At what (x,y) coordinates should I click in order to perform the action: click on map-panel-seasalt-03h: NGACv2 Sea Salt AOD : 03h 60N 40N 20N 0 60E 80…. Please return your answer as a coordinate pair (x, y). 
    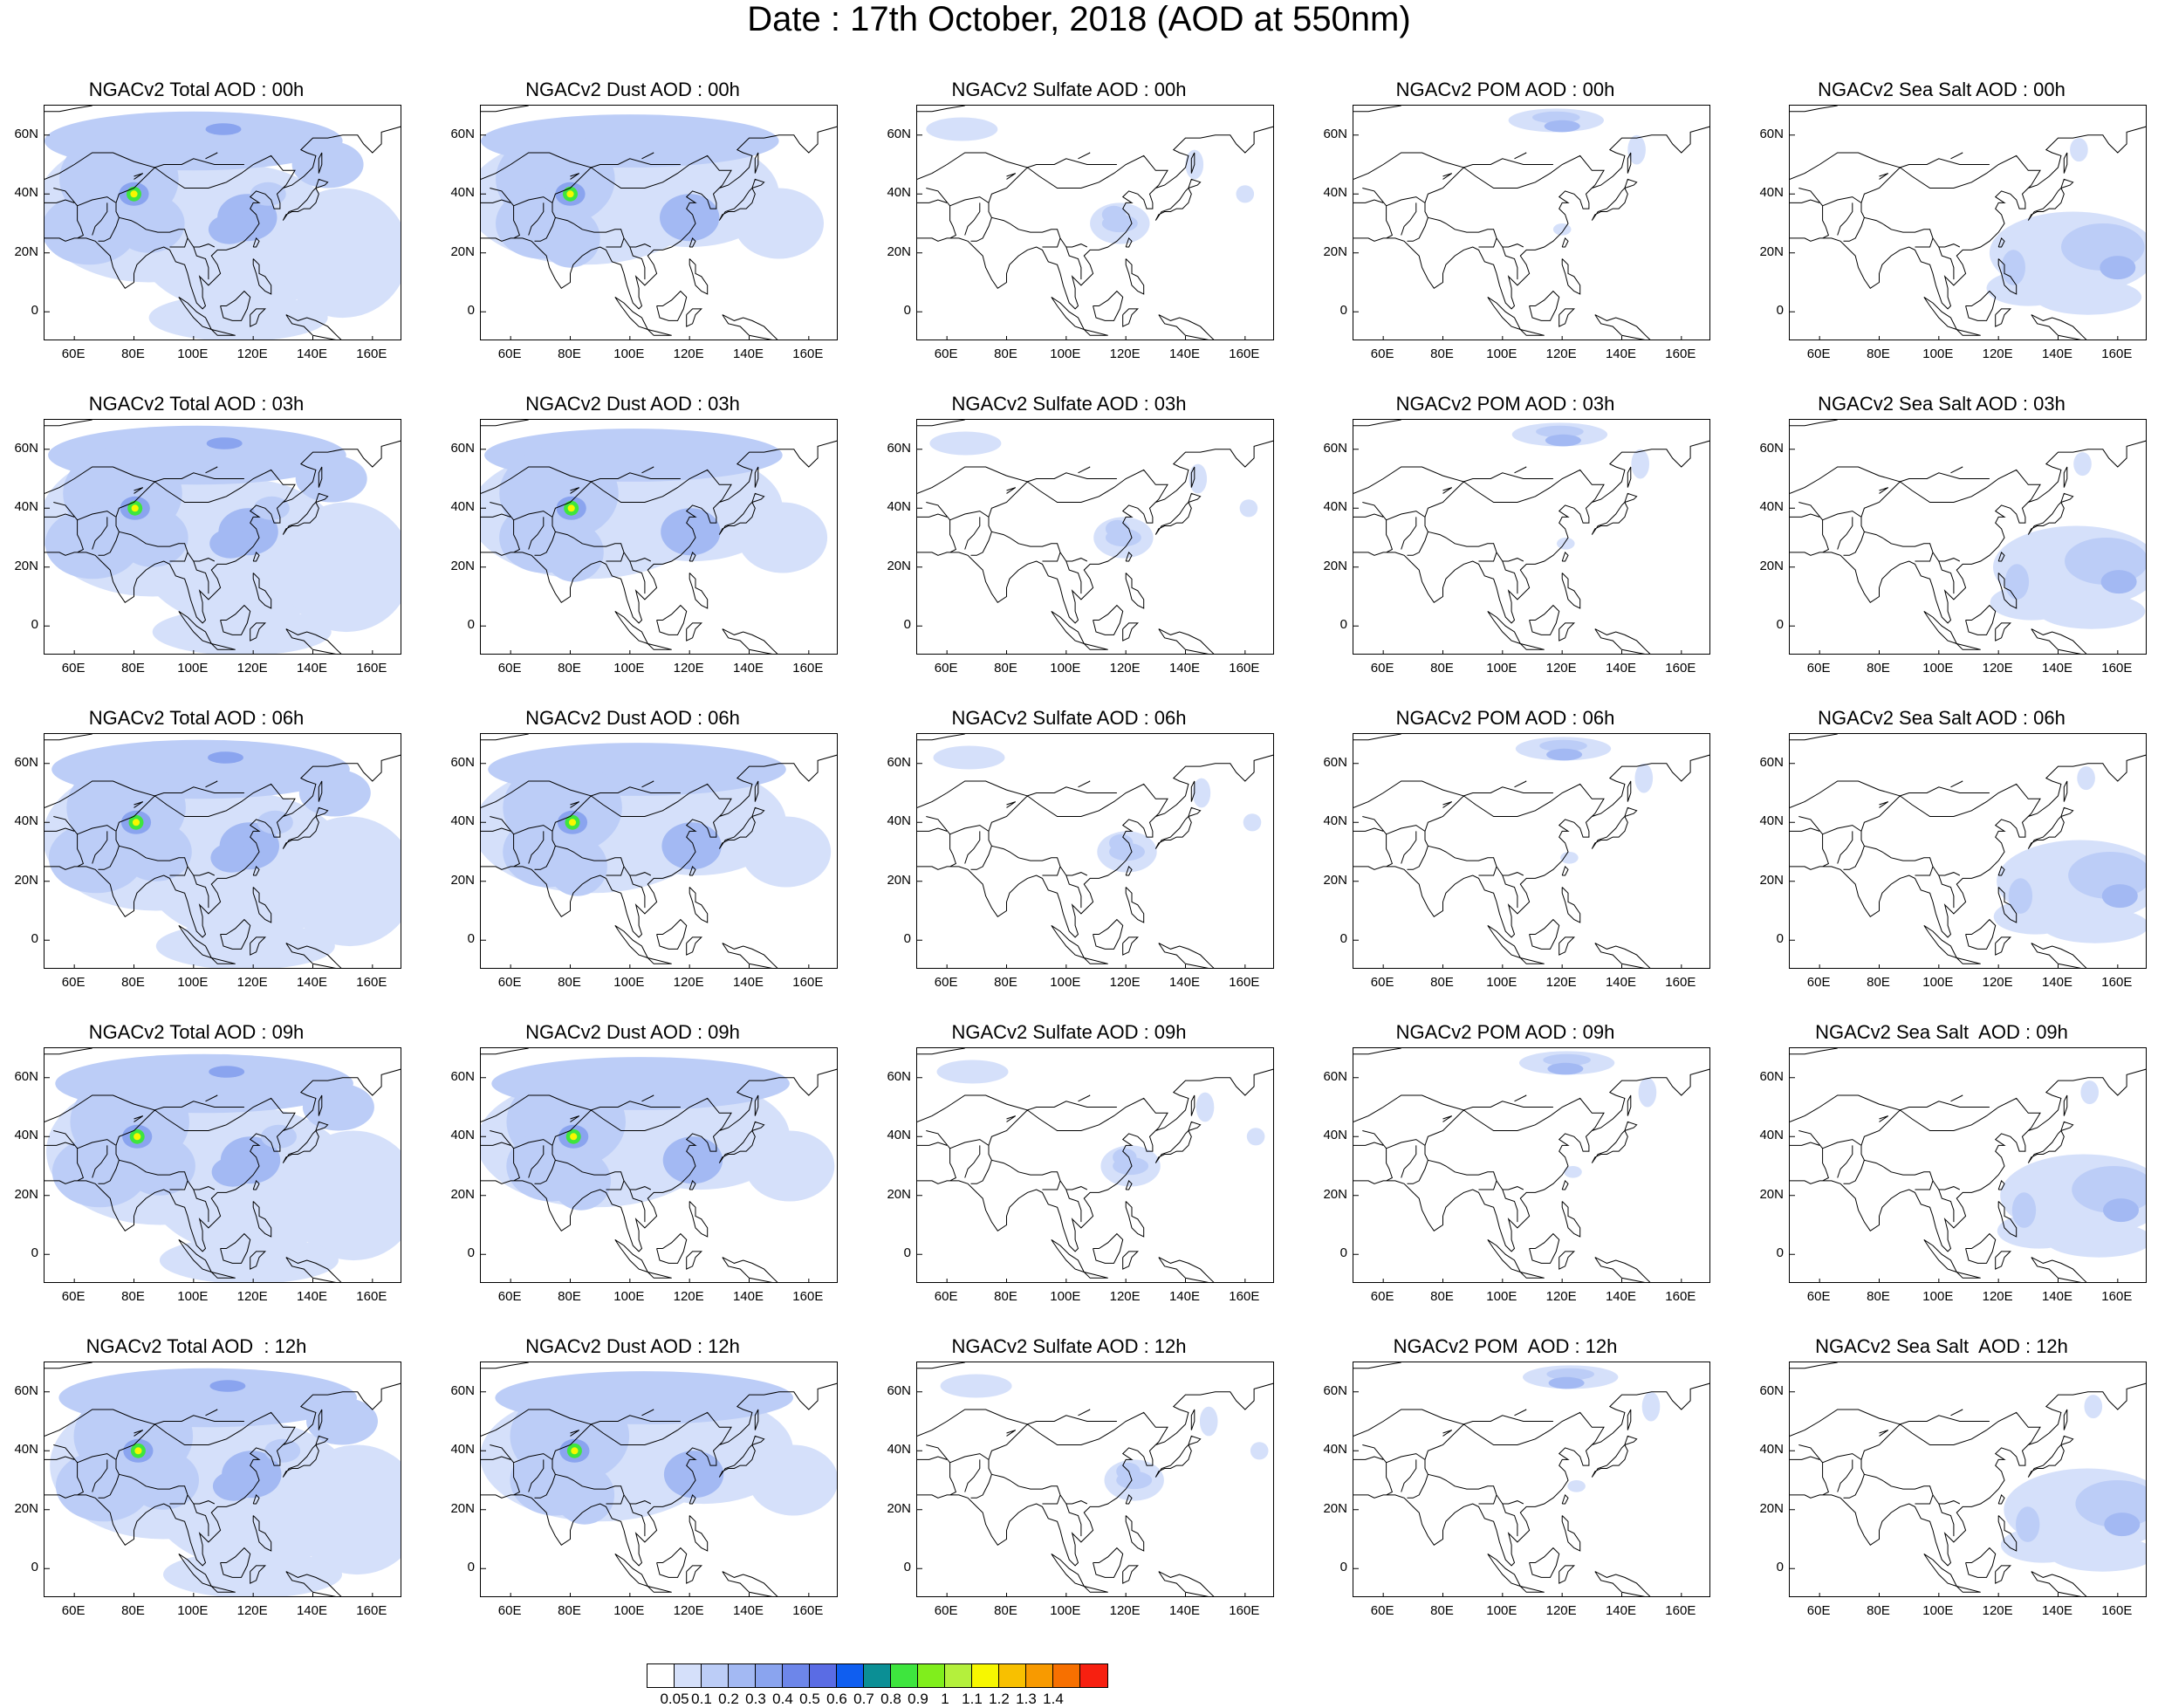
    Looking at the image, I should click on (1946, 541).